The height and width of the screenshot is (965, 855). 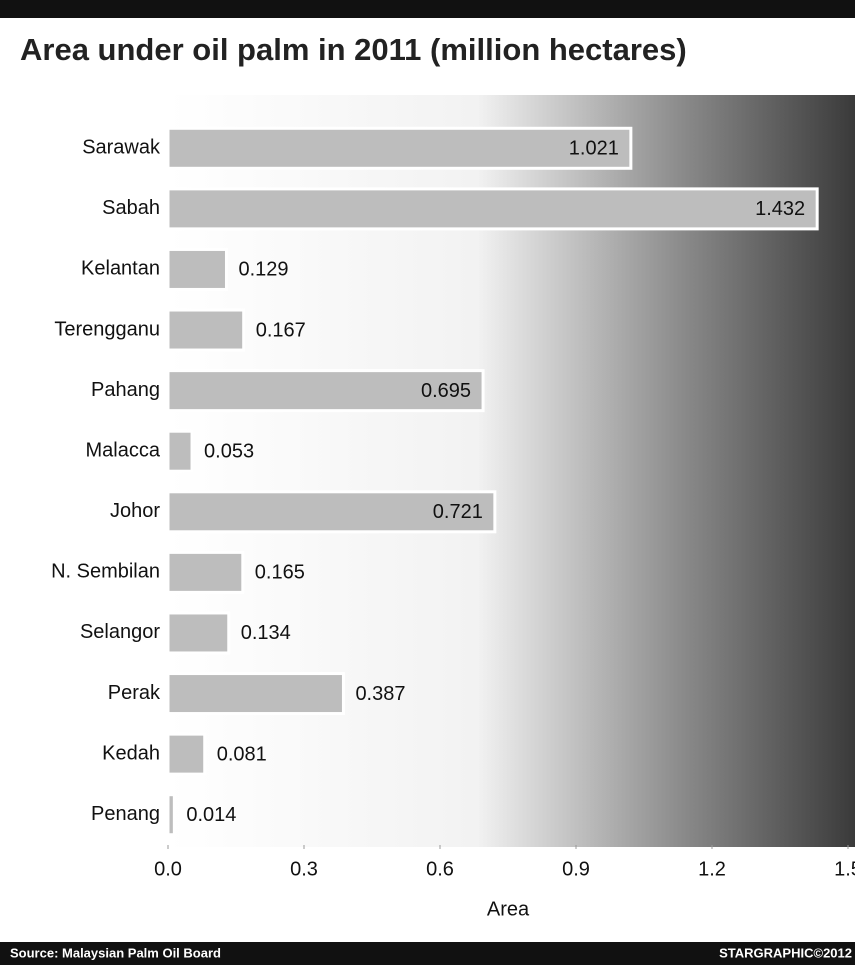 What do you see at coordinates (229, 451) in the screenshot?
I see `value-label: 0.053` at bounding box center [229, 451].